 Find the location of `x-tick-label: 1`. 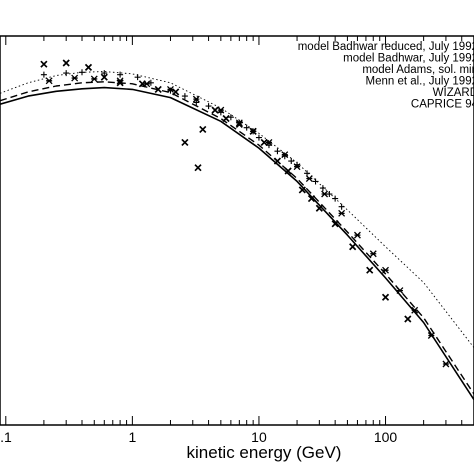

x-tick-label: 1 is located at coordinates (132, 437).